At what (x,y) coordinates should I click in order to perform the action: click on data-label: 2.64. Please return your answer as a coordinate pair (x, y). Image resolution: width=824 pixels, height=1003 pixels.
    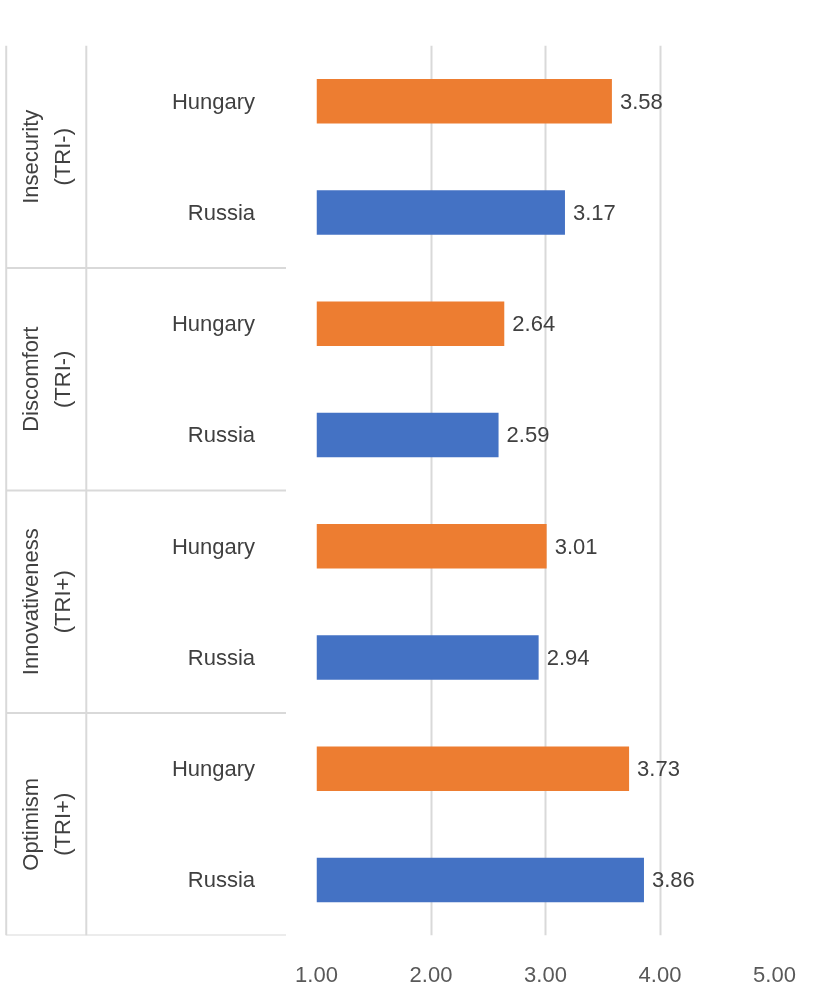
    Looking at the image, I should click on (534, 324).